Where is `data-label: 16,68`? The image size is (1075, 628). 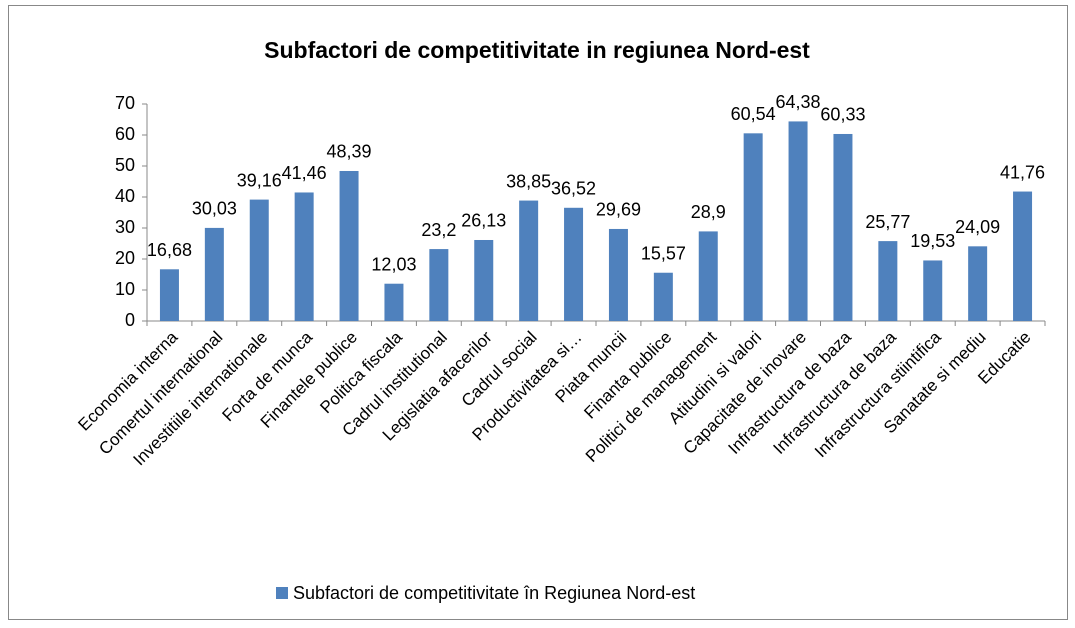 data-label: 16,68 is located at coordinates (169, 250).